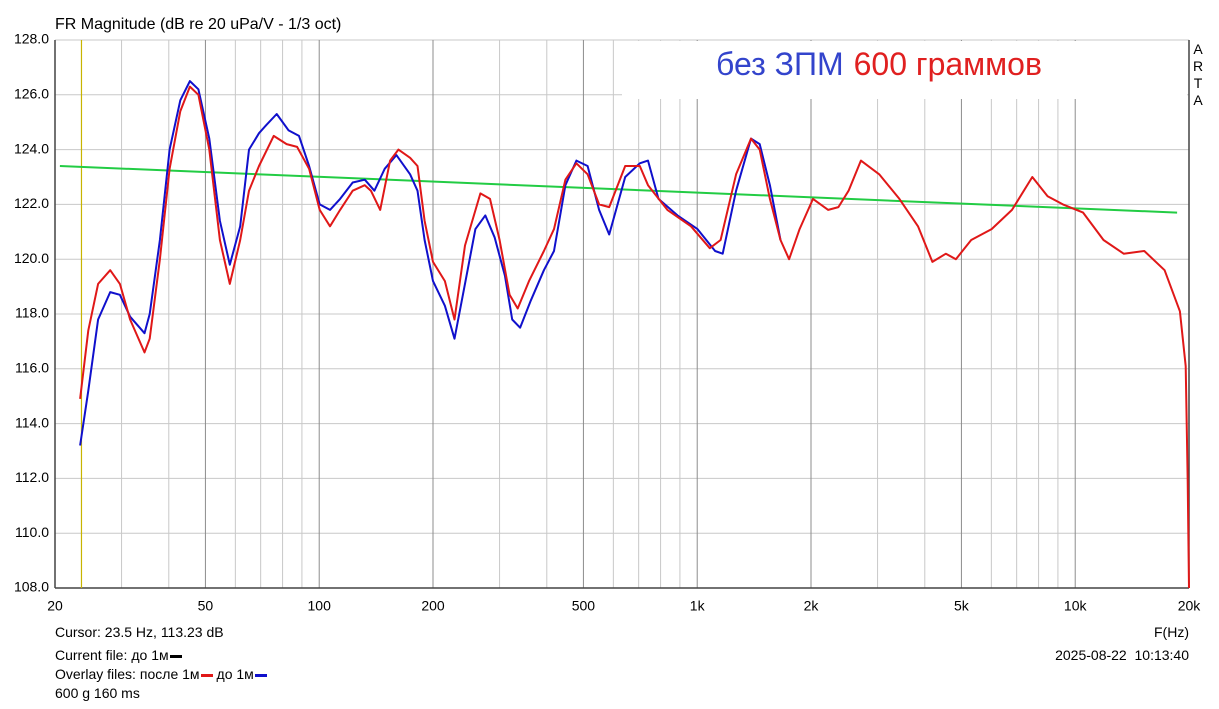 This screenshot has width=1219, height=709. What do you see at coordinates (198, 24) in the screenshot?
I see `chart-title: FR Magnitude (dB re 20 uPa/V - 1/3 oct)` at bounding box center [198, 24].